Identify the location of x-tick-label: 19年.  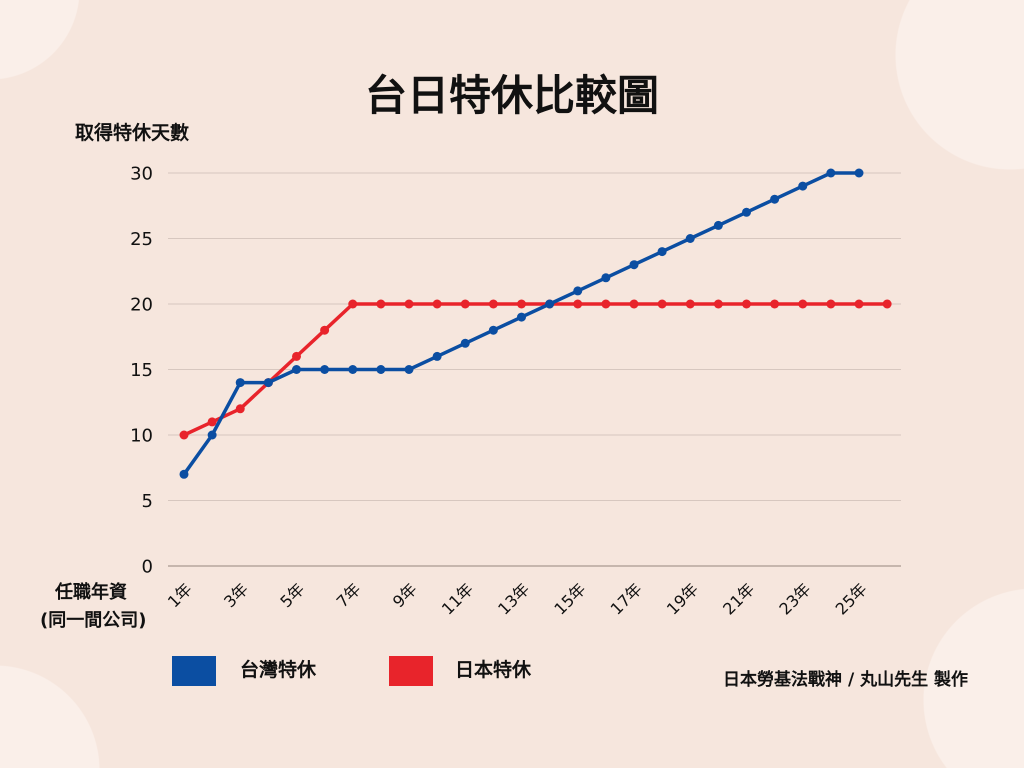
(682, 598).